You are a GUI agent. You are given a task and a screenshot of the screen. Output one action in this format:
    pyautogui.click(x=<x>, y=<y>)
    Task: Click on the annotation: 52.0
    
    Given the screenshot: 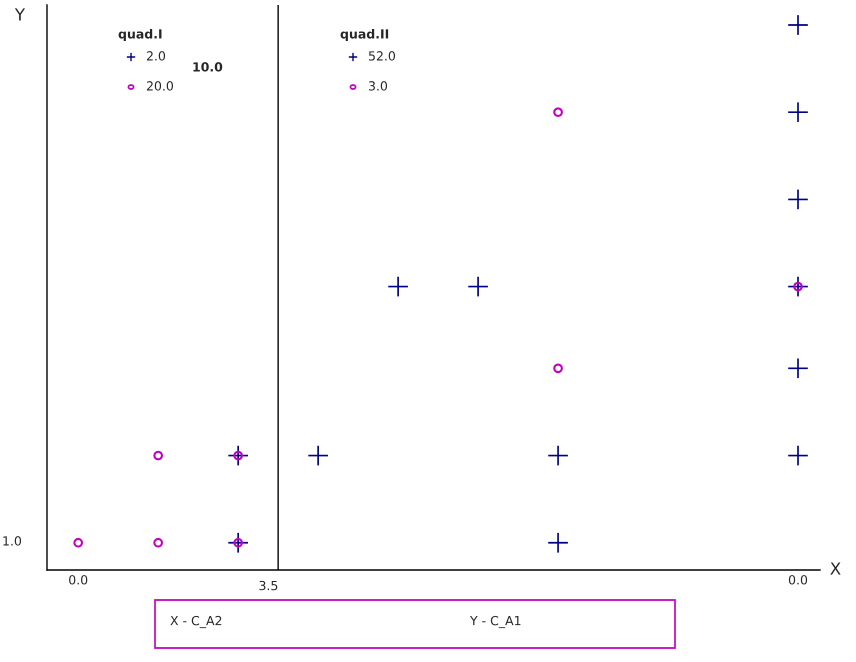 What is the action you would take?
    pyautogui.click(x=381, y=56)
    